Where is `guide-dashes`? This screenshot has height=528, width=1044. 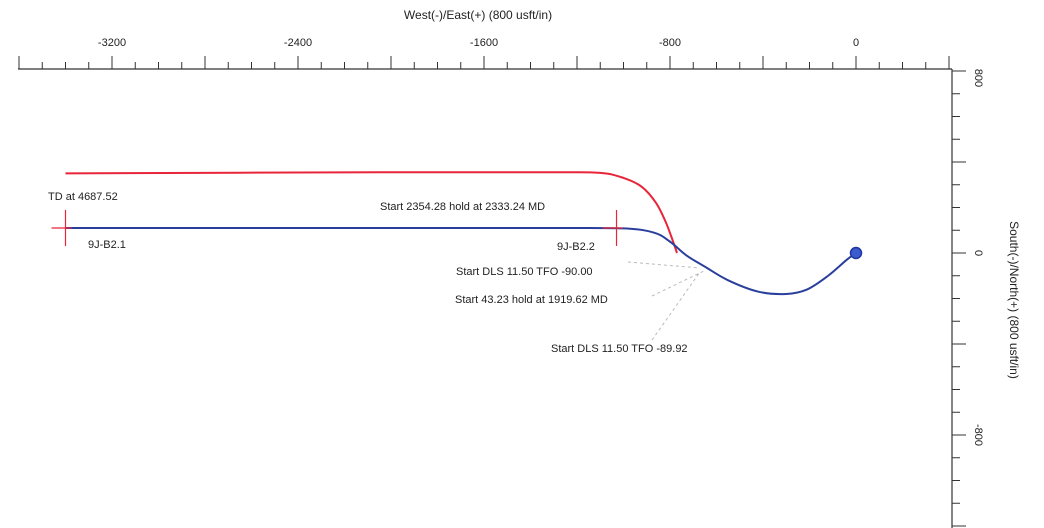 guide-dashes is located at coordinates (667, 301).